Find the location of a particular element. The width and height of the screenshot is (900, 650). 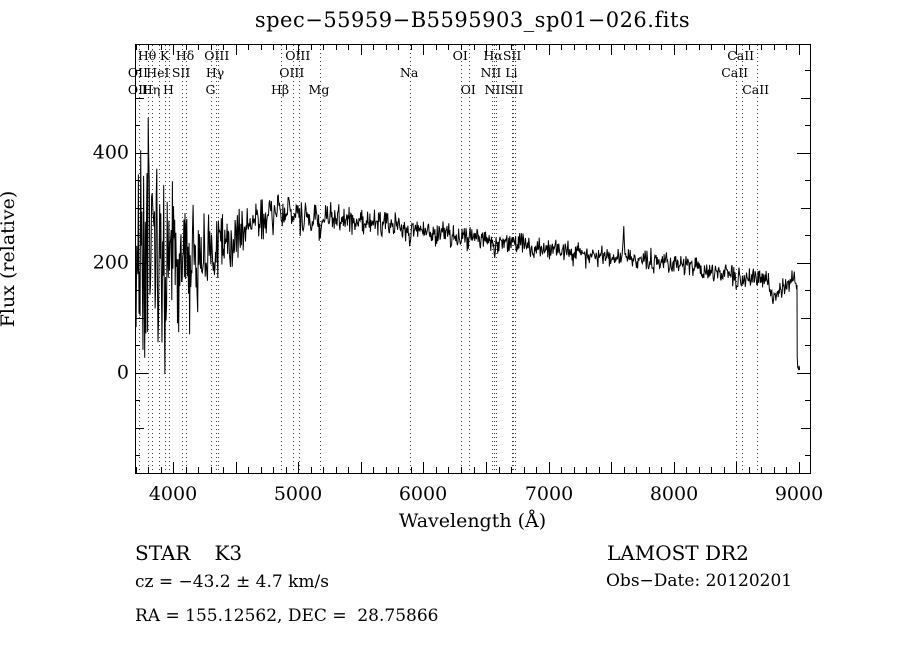

plot-title: spec−55959−B5595903_sp01−026.fits is located at coordinates (472, 20).